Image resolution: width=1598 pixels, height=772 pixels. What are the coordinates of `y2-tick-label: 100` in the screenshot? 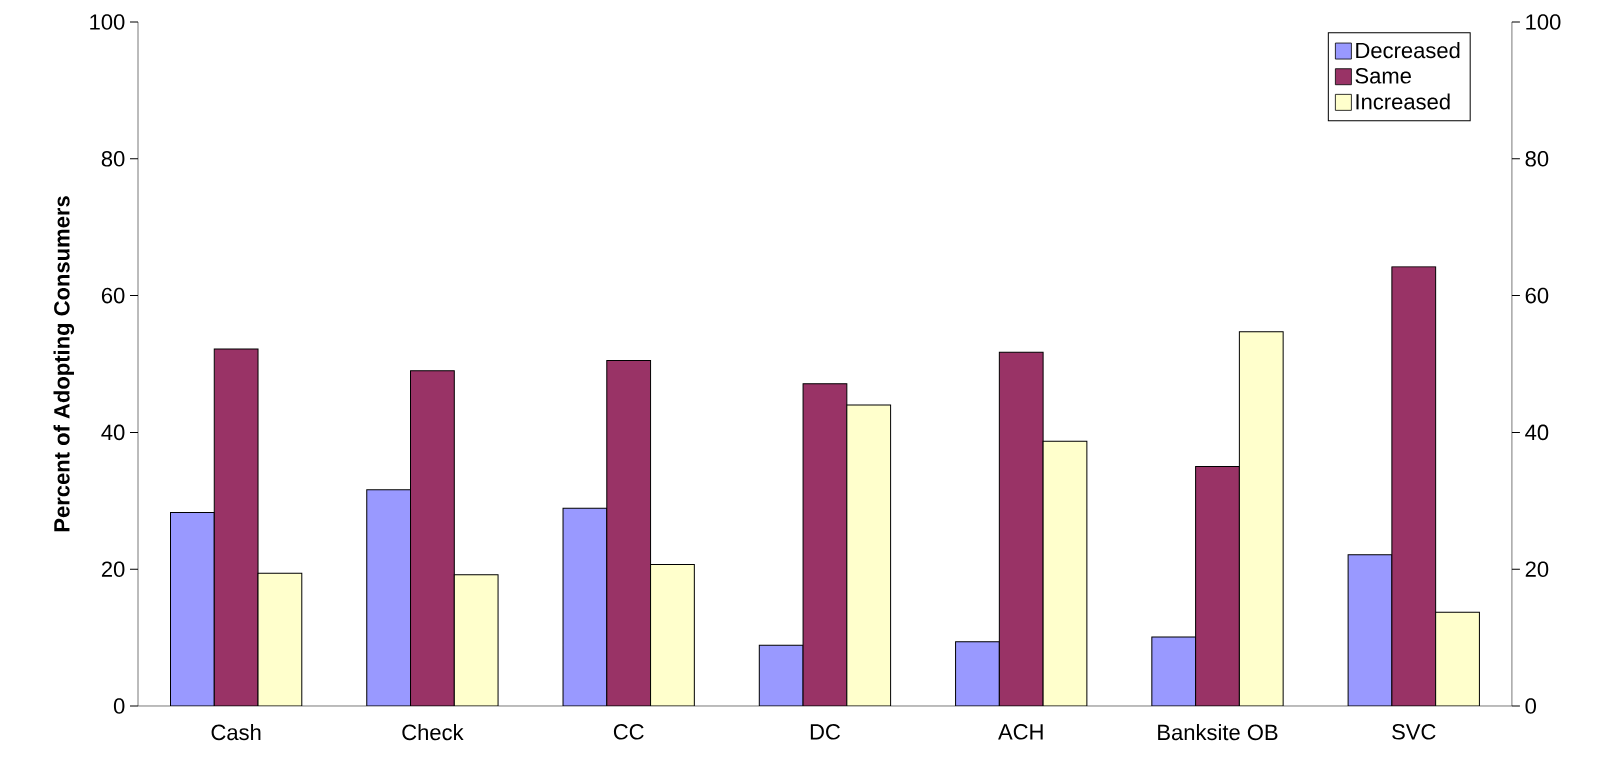 It's located at (1543, 22).